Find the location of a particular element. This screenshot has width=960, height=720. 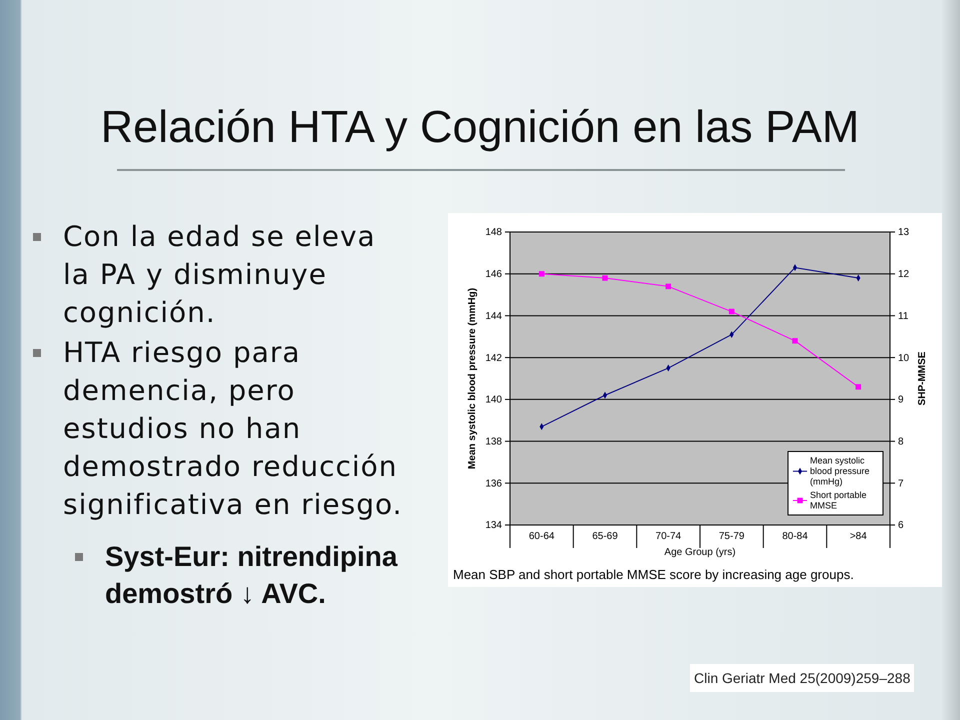

x-tick-label: 80-84 is located at coordinates (795, 536).